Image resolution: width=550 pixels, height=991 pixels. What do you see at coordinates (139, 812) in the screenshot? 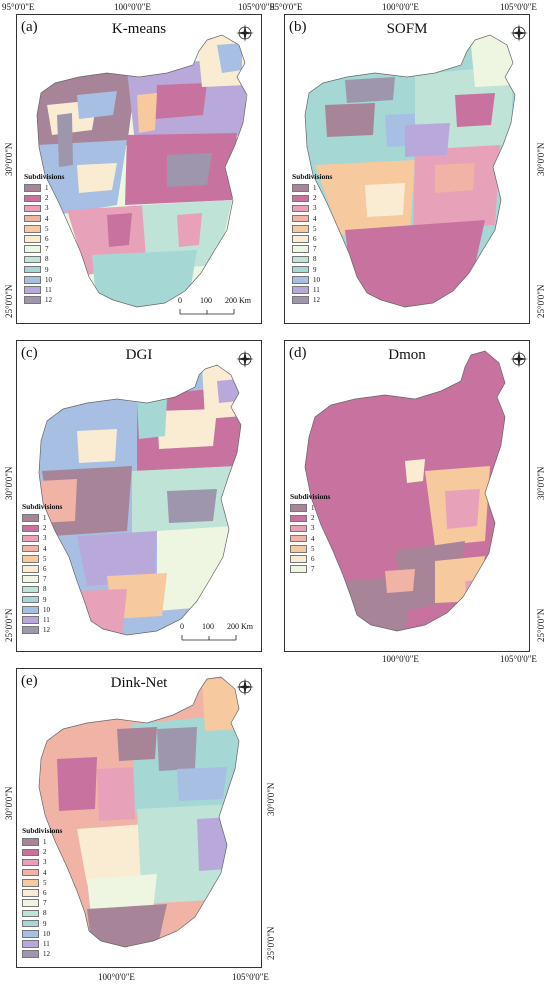
I see `map-e` at bounding box center [139, 812].